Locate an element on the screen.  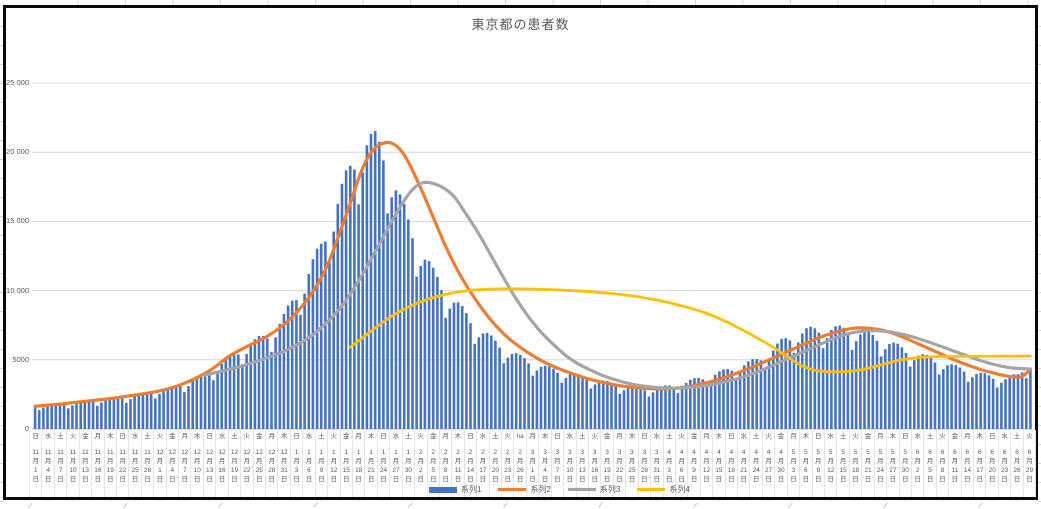
legend-item: 系列2 is located at coordinates (524, 489).